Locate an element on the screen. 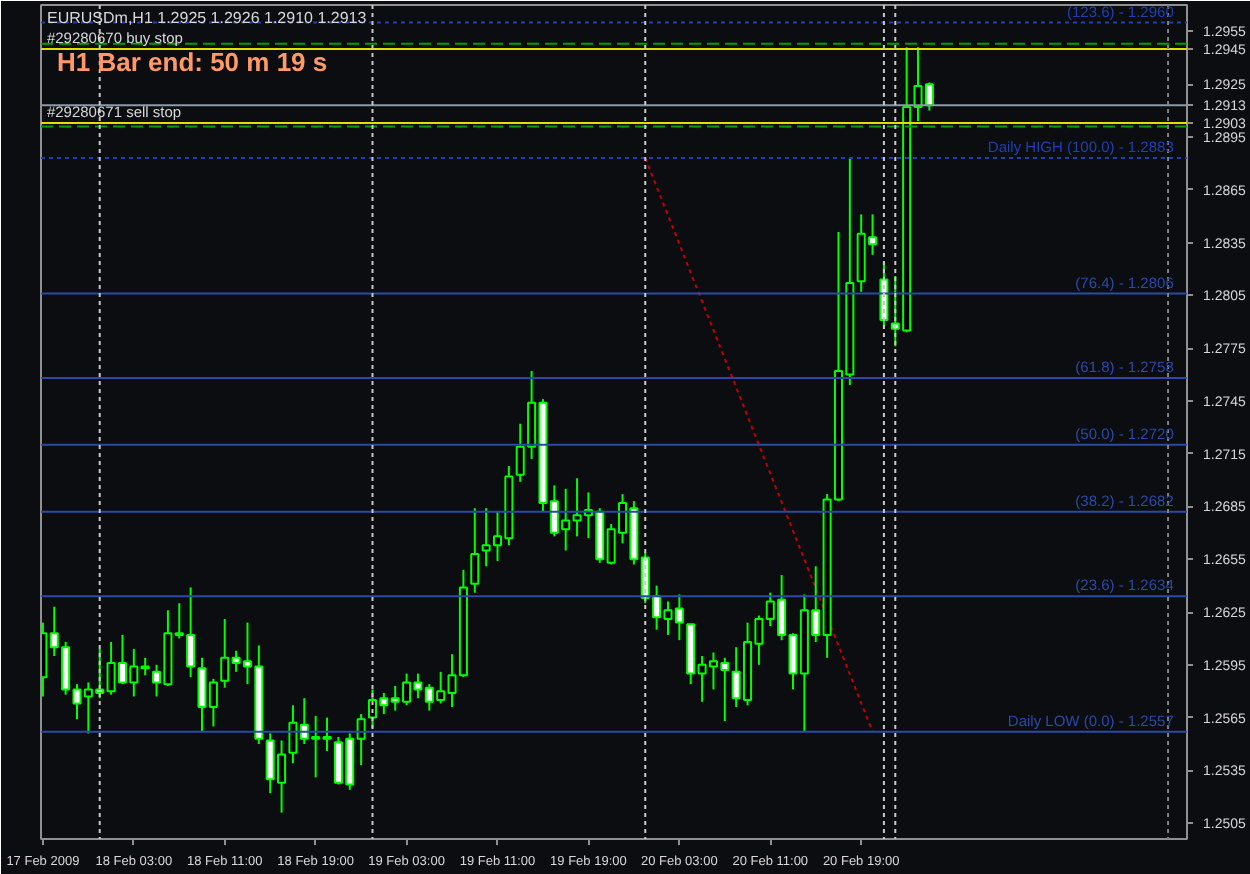 The width and height of the screenshot is (1250, 874). annotation: H1 Bar end: 50 m 19 s is located at coordinates (192, 62).